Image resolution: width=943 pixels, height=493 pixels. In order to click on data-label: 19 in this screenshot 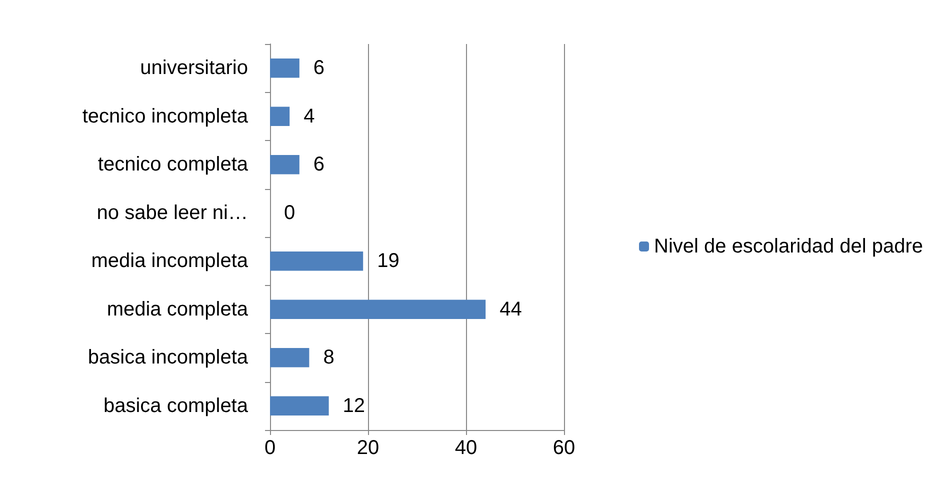, I will do `click(388, 261)`.